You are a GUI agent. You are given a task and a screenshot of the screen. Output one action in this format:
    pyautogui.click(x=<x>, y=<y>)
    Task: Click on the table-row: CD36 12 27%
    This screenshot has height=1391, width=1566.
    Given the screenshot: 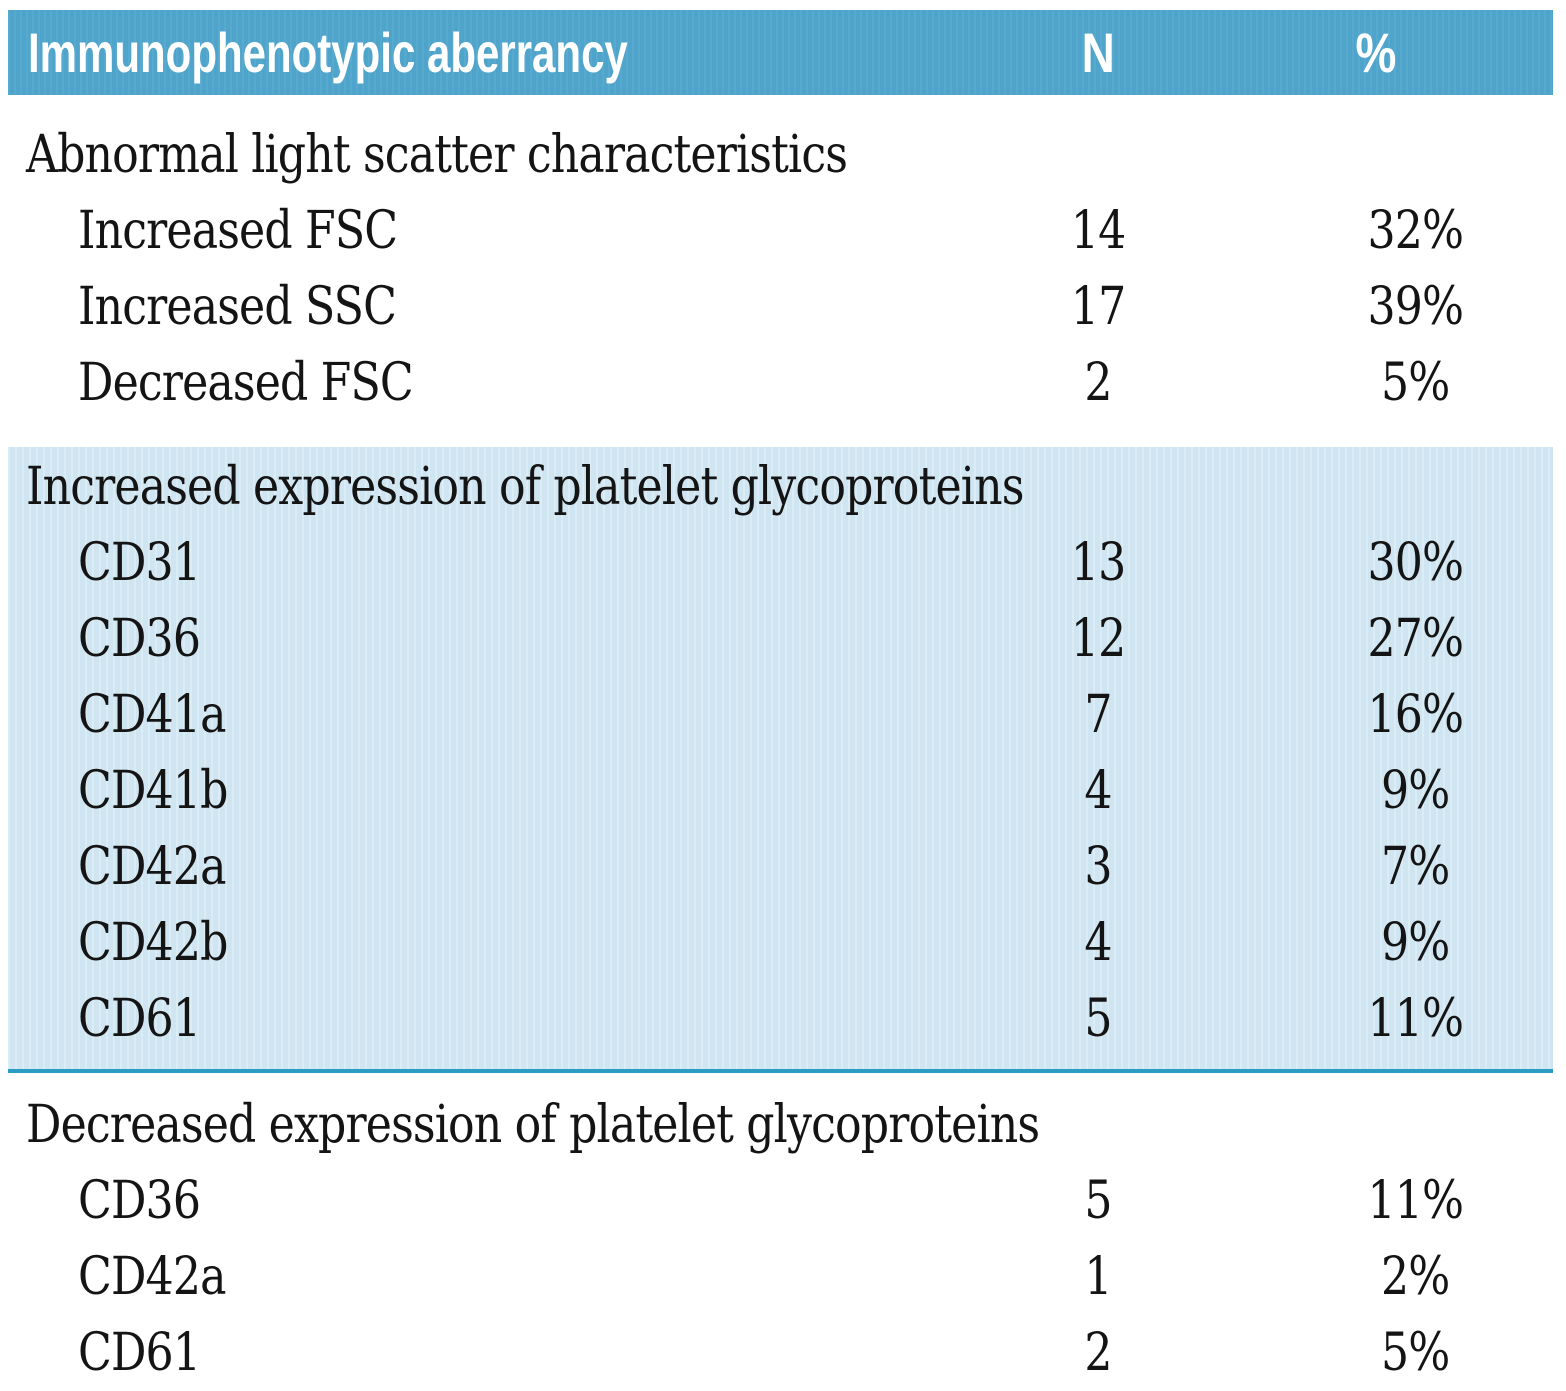 What is the action you would take?
    pyautogui.click(x=780, y=645)
    